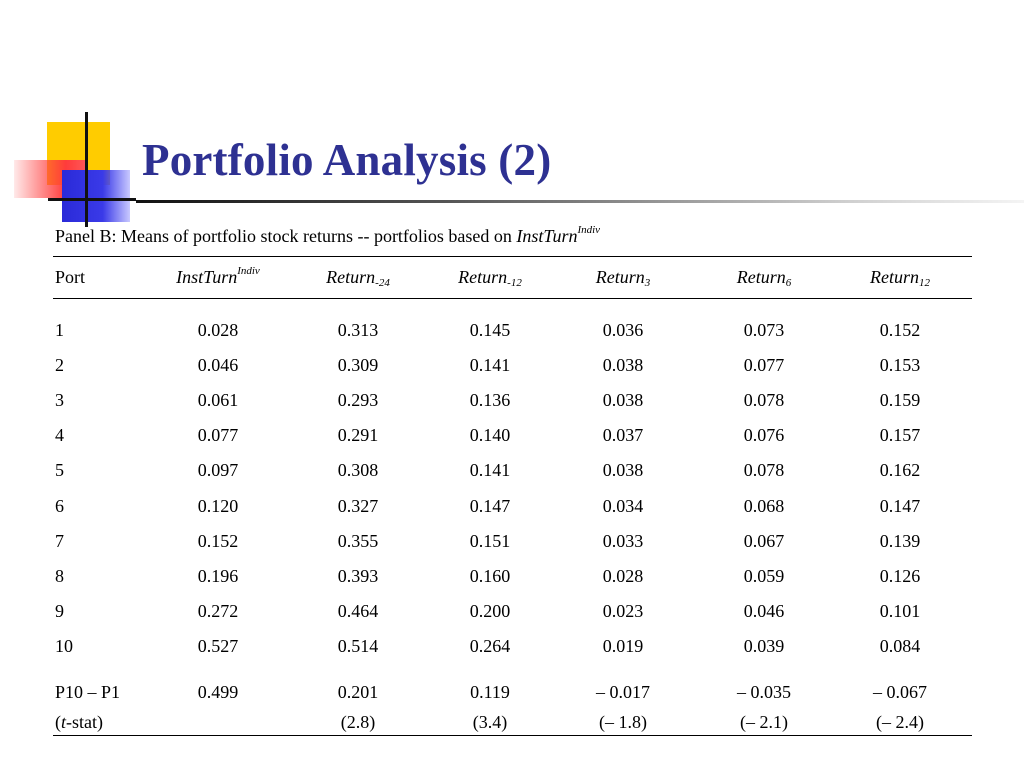  I want to click on table-cell: 0.059, so click(764, 576).